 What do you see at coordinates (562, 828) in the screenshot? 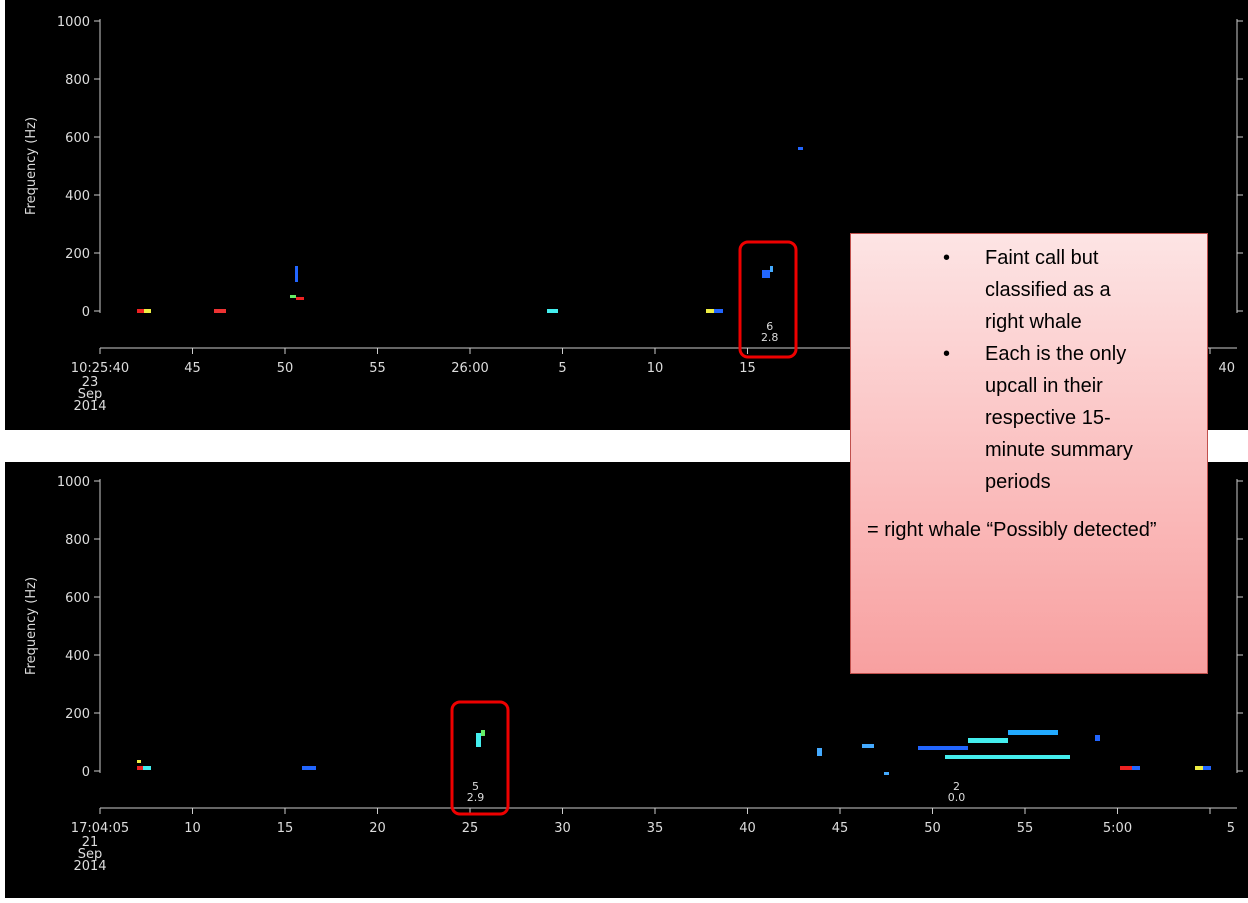
I see `x-tick-label: 30` at bounding box center [562, 828].